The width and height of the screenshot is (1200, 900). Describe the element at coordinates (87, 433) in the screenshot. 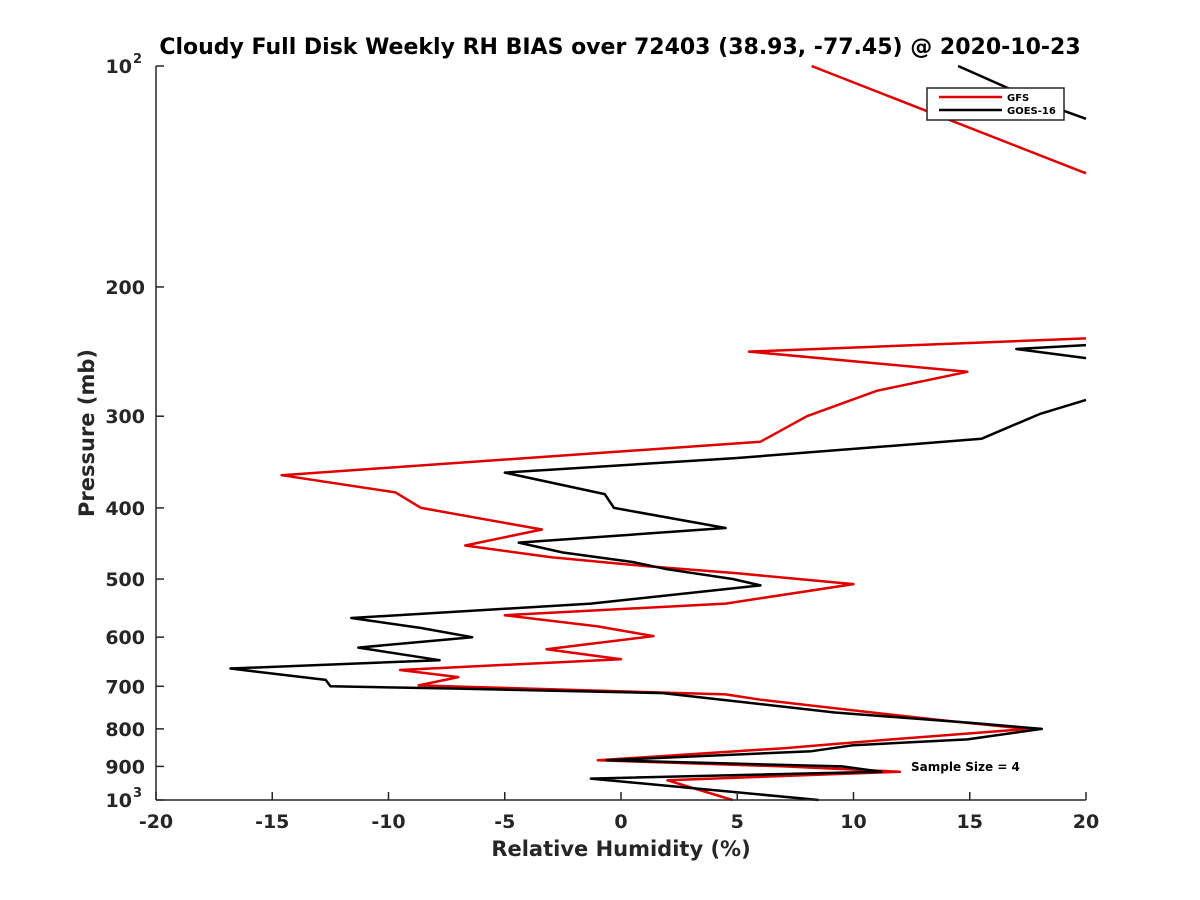

I see `y-axis-label: Pressure (mb)` at that location.